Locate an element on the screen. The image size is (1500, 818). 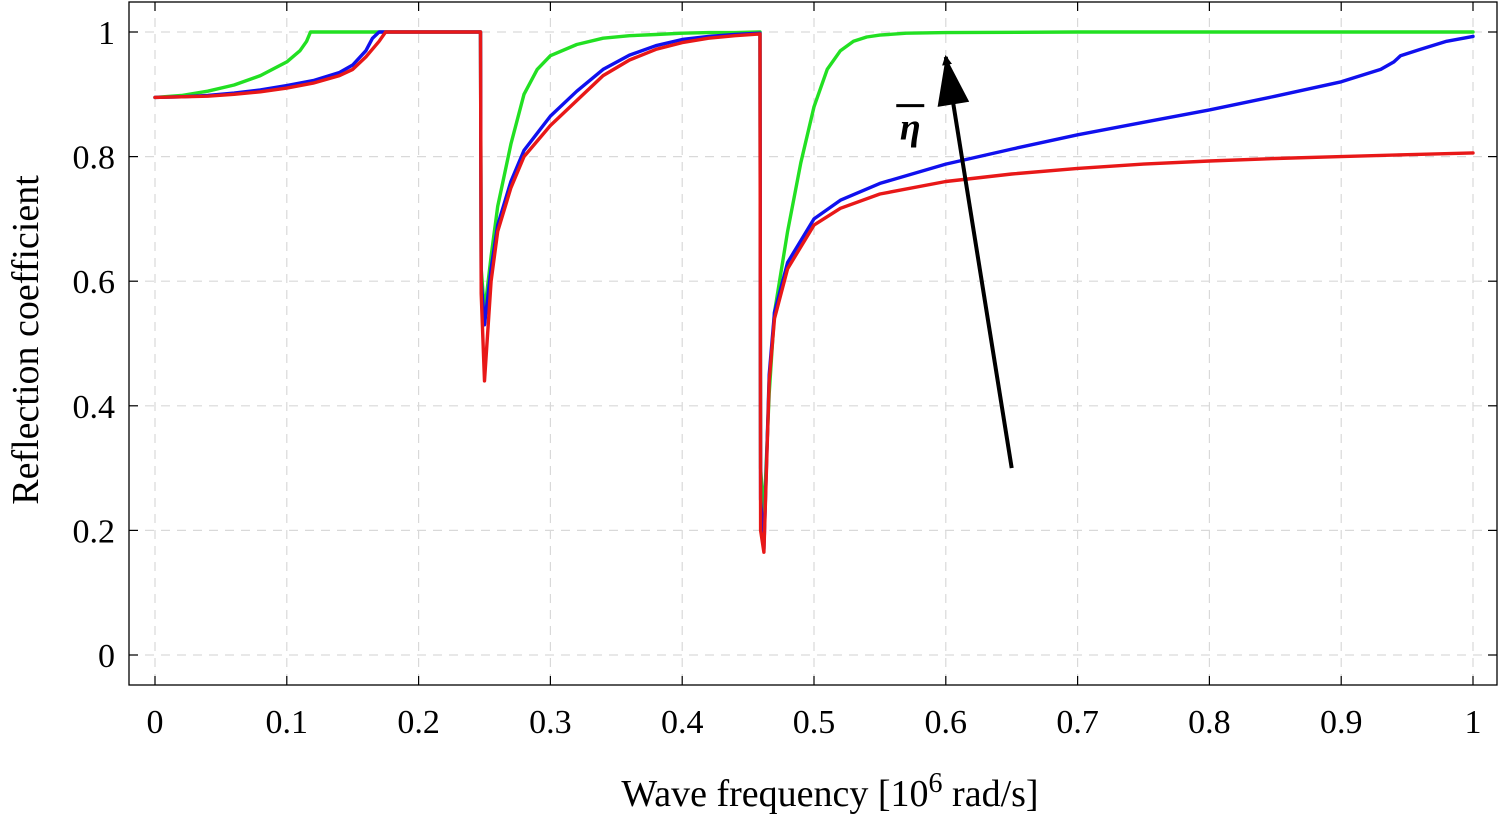
x-tick-label: 0.1 is located at coordinates (287, 722).